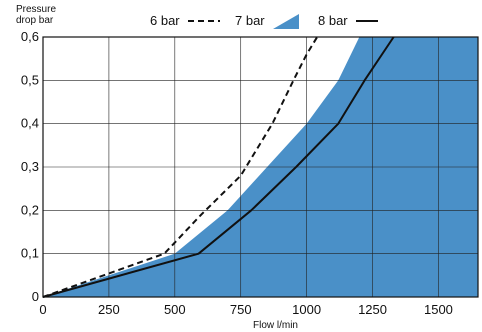 The height and width of the screenshot is (332, 482). What do you see at coordinates (30, 123) in the screenshot?
I see `y-tick-label: 0,4` at bounding box center [30, 123].